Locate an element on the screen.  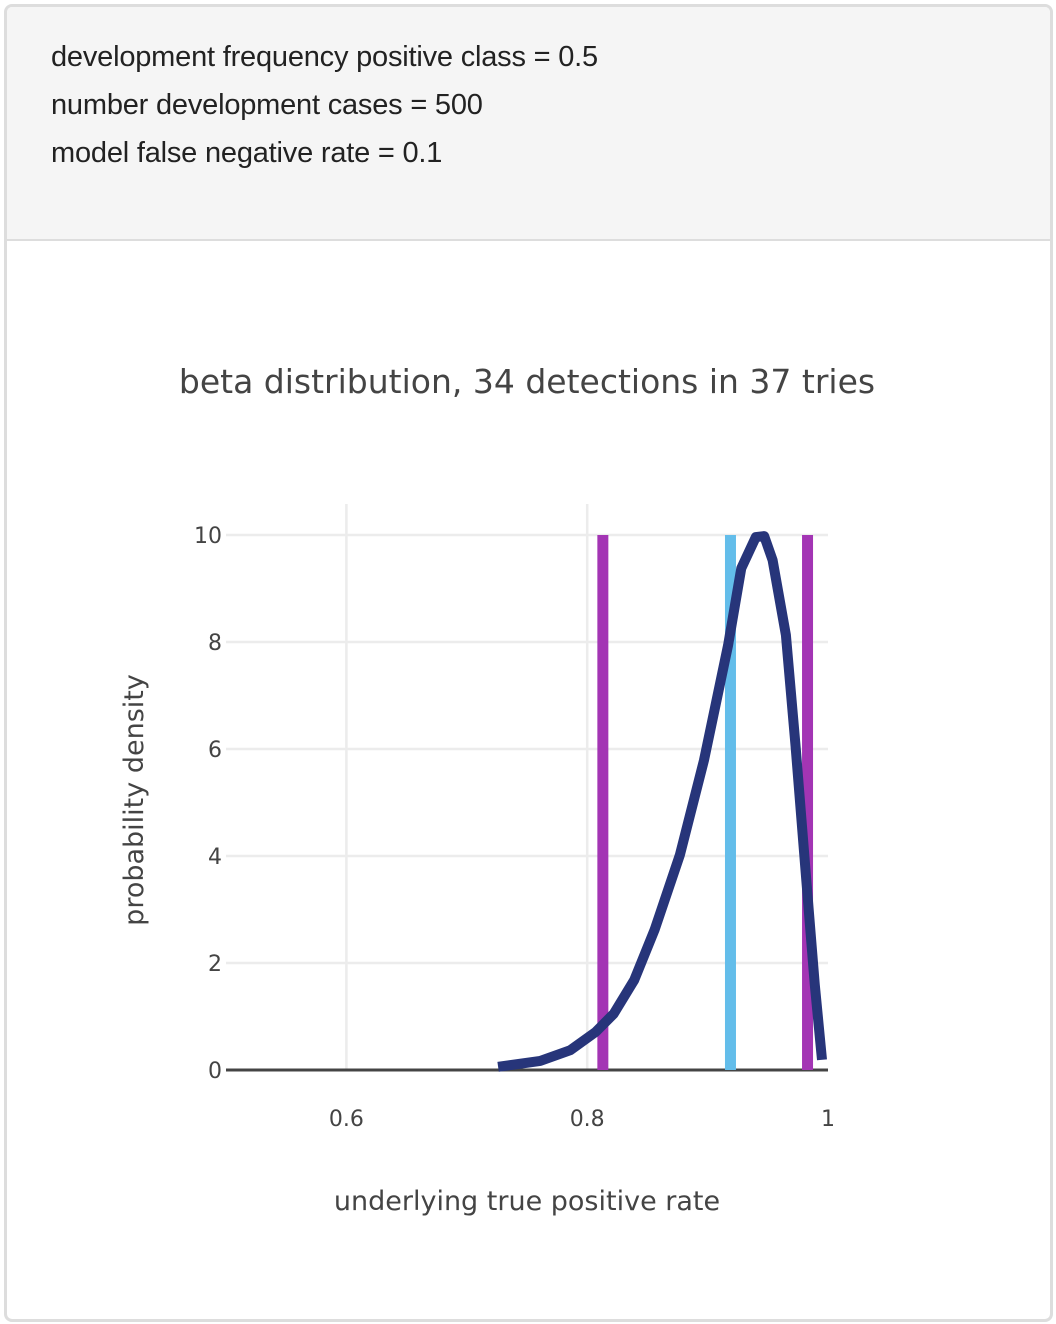
series-group is located at coordinates (662, 801).